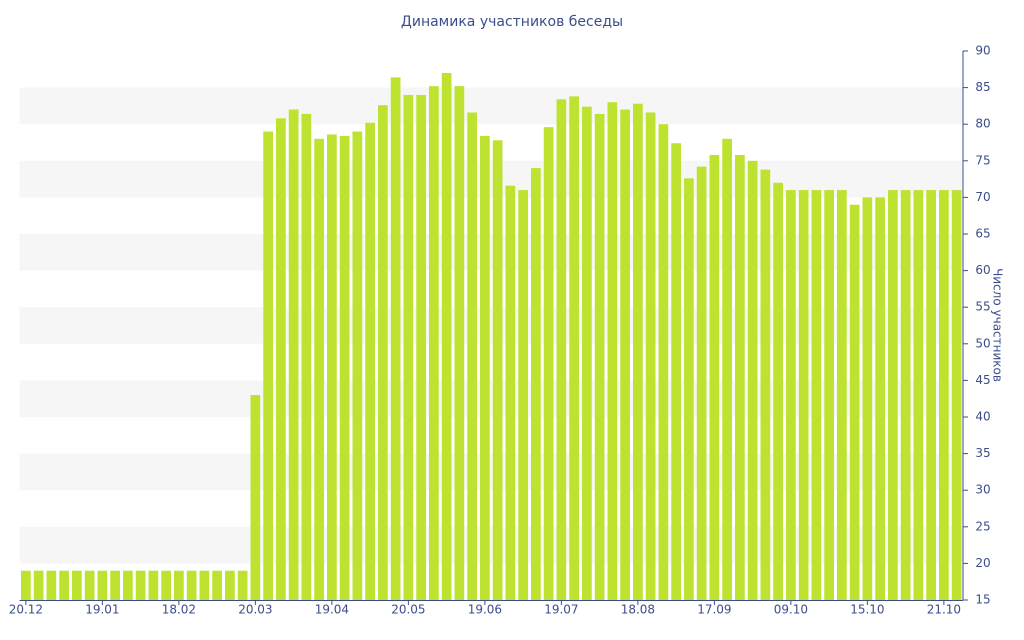  I want to click on x-tick-label: 19.04, so click(332, 610).